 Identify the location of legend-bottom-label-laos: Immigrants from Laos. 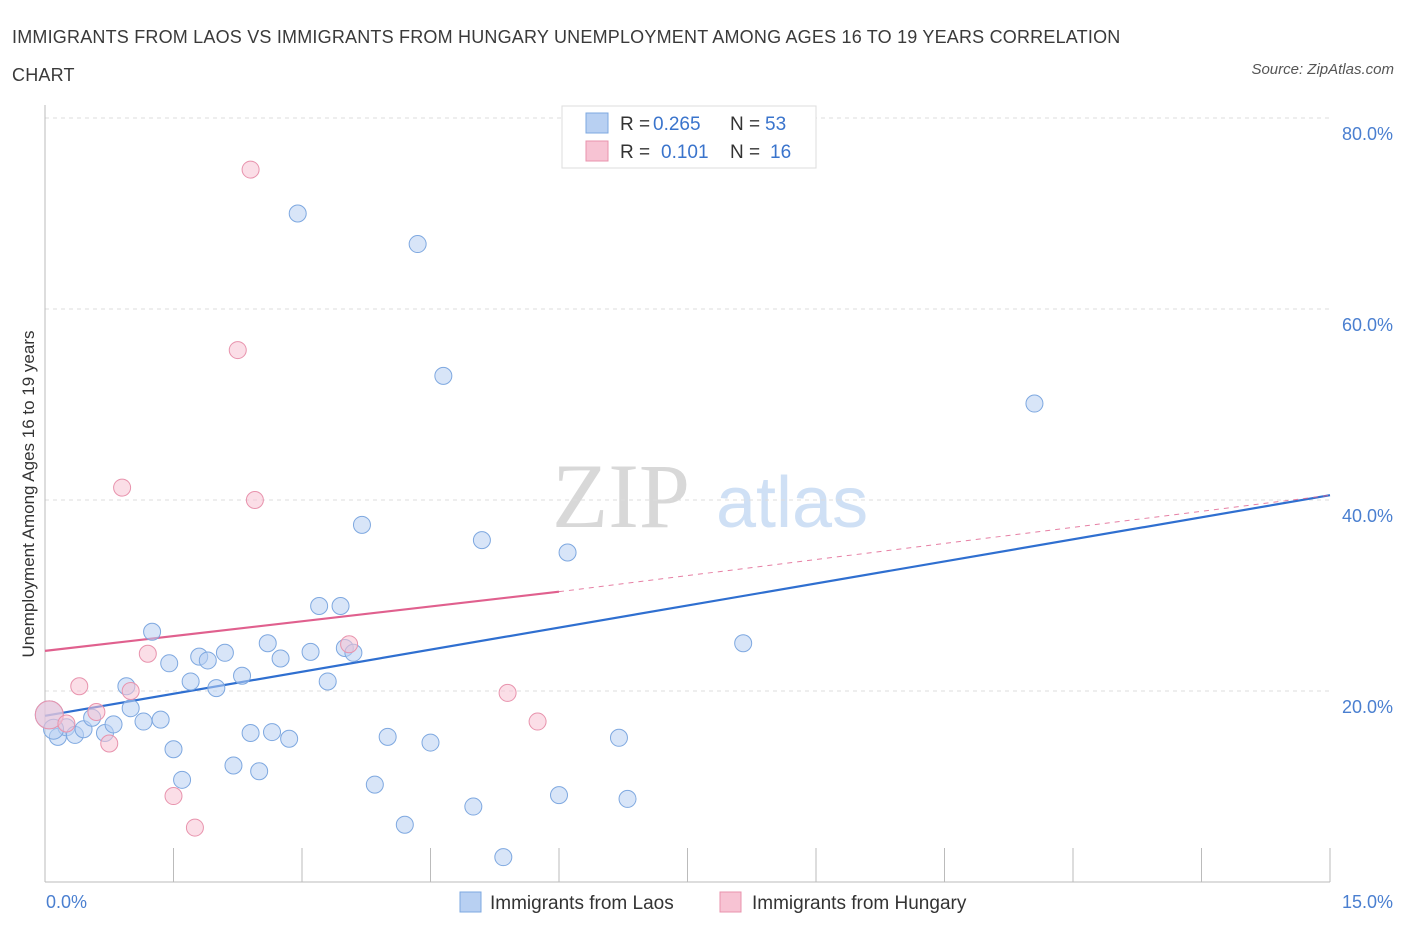
(582, 903).